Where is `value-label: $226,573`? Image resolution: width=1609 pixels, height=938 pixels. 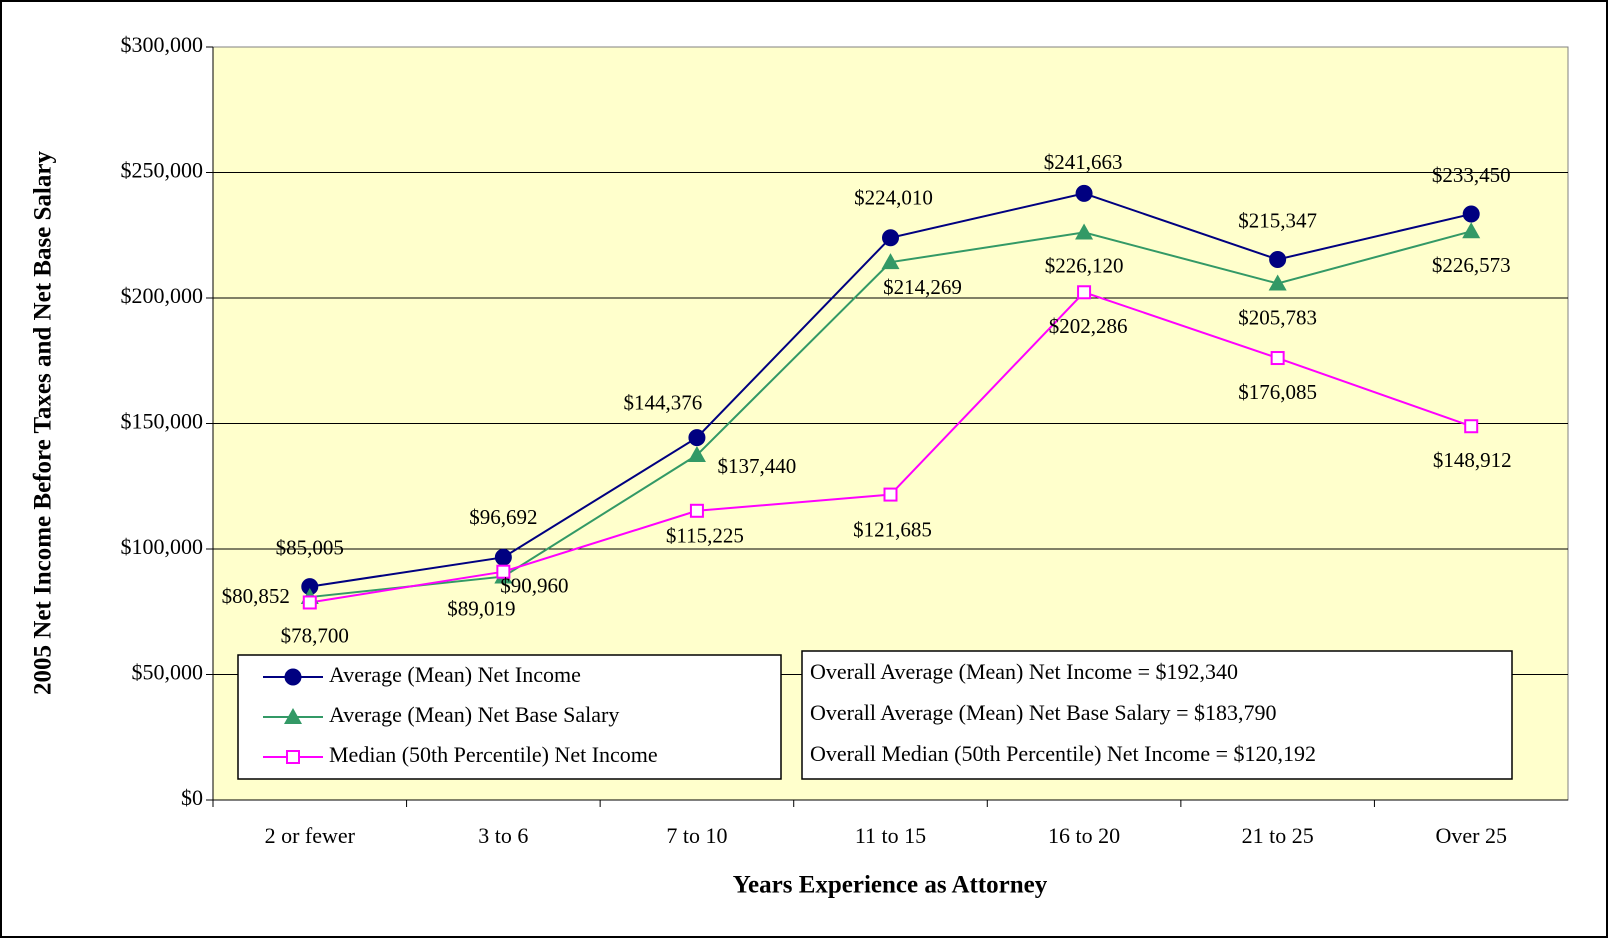 value-label: $226,573 is located at coordinates (1471, 265).